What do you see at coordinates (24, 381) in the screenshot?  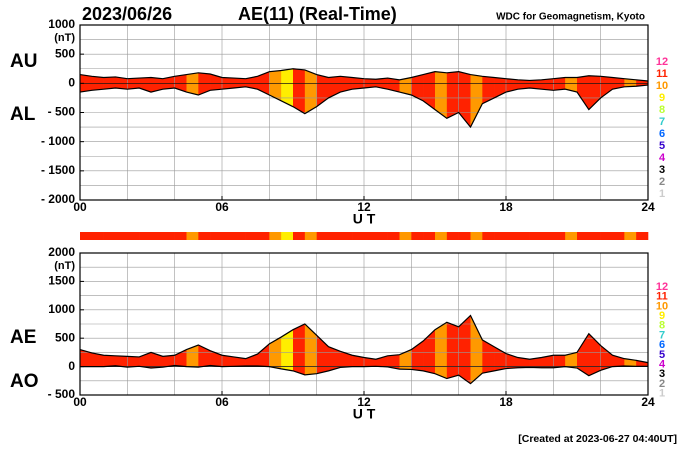 I see `series-name: AO` at bounding box center [24, 381].